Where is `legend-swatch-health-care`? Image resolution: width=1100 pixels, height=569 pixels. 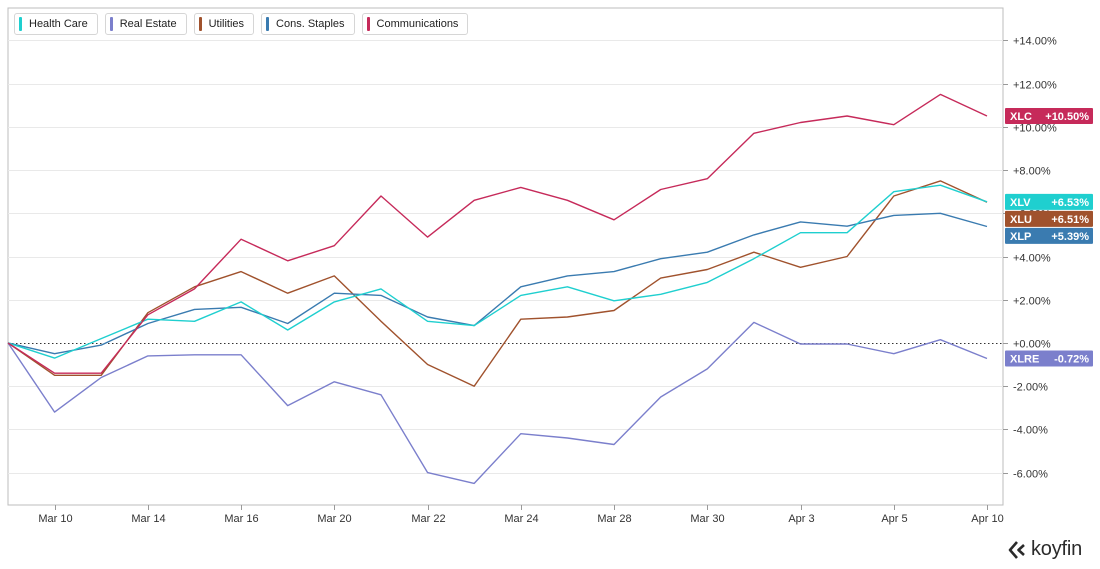 legend-swatch-health-care is located at coordinates (20, 24).